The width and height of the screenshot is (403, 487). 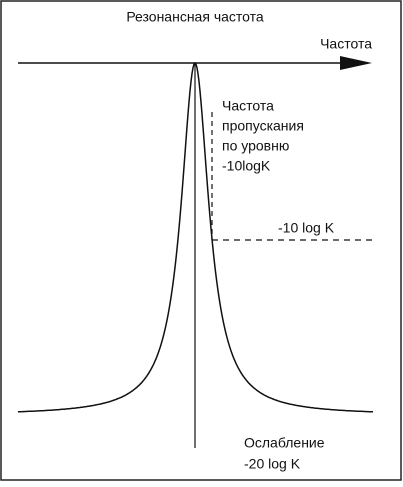 I want to click on passband-label: Частота, so click(x=248, y=106).